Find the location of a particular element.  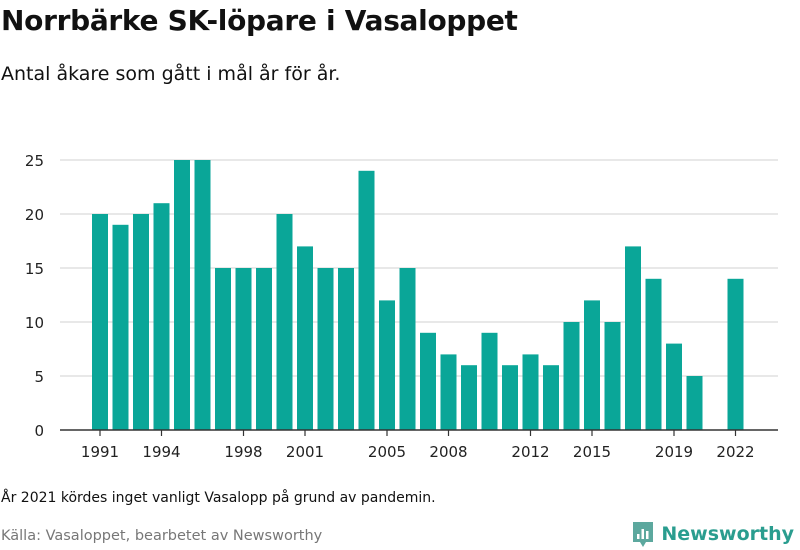

y-tick-label-20: 20 is located at coordinates (34, 215).